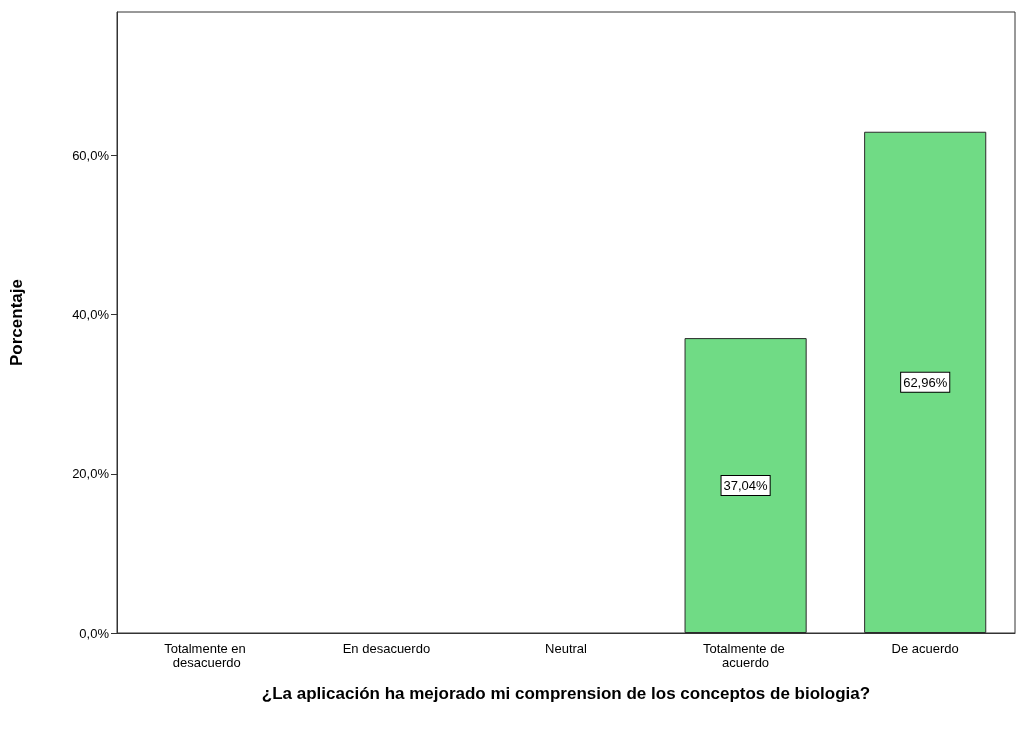  What do you see at coordinates (925, 648) in the screenshot?
I see `x-tick-label: De acuerdo` at bounding box center [925, 648].